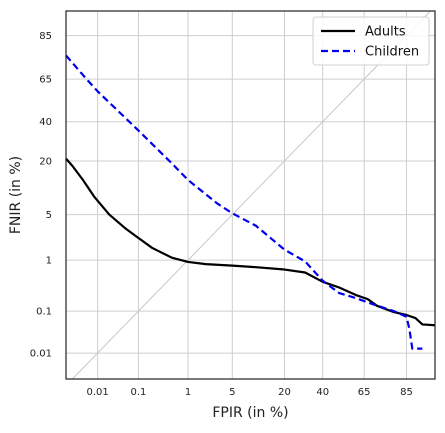  What do you see at coordinates (45, 161) in the screenshot?
I see `y-tick-label: 20` at bounding box center [45, 161].